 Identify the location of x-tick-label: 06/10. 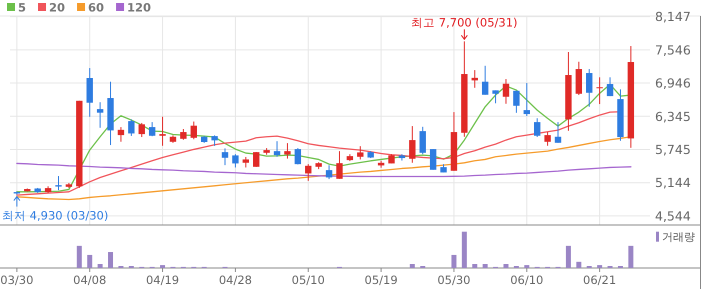
(527, 280).